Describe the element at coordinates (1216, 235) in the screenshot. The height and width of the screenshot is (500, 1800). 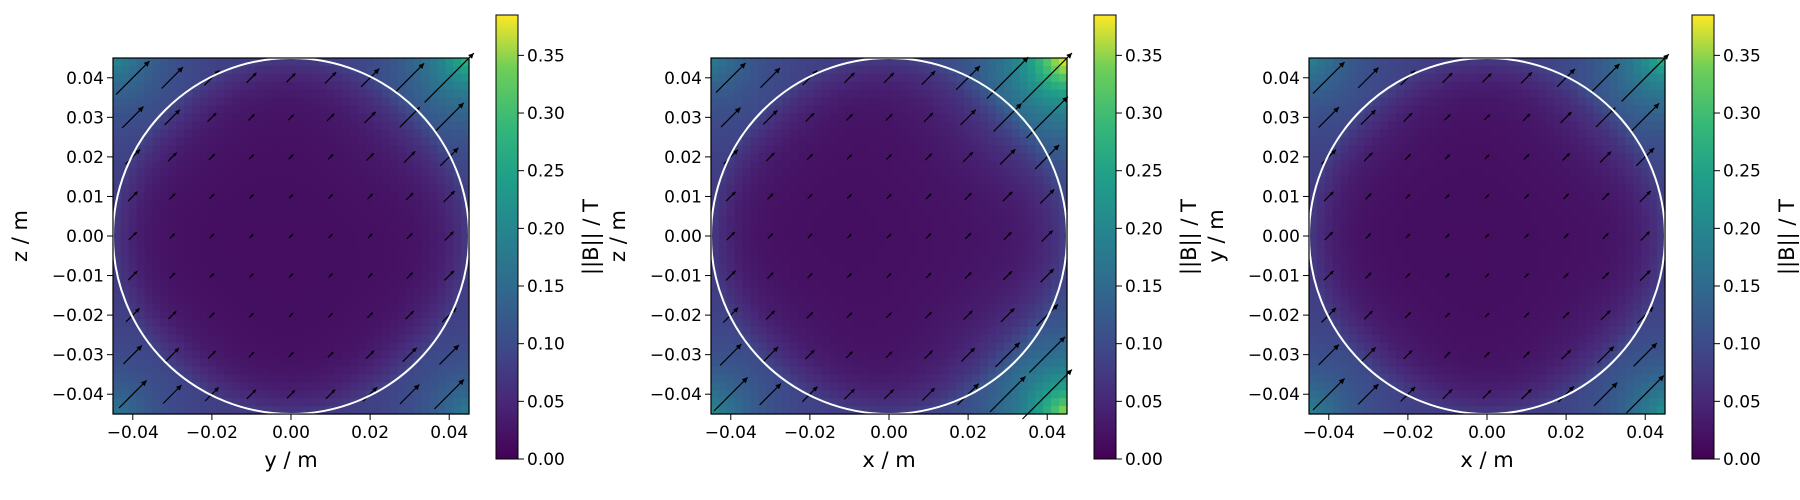
I see `y-axis-label: y / m` at that location.